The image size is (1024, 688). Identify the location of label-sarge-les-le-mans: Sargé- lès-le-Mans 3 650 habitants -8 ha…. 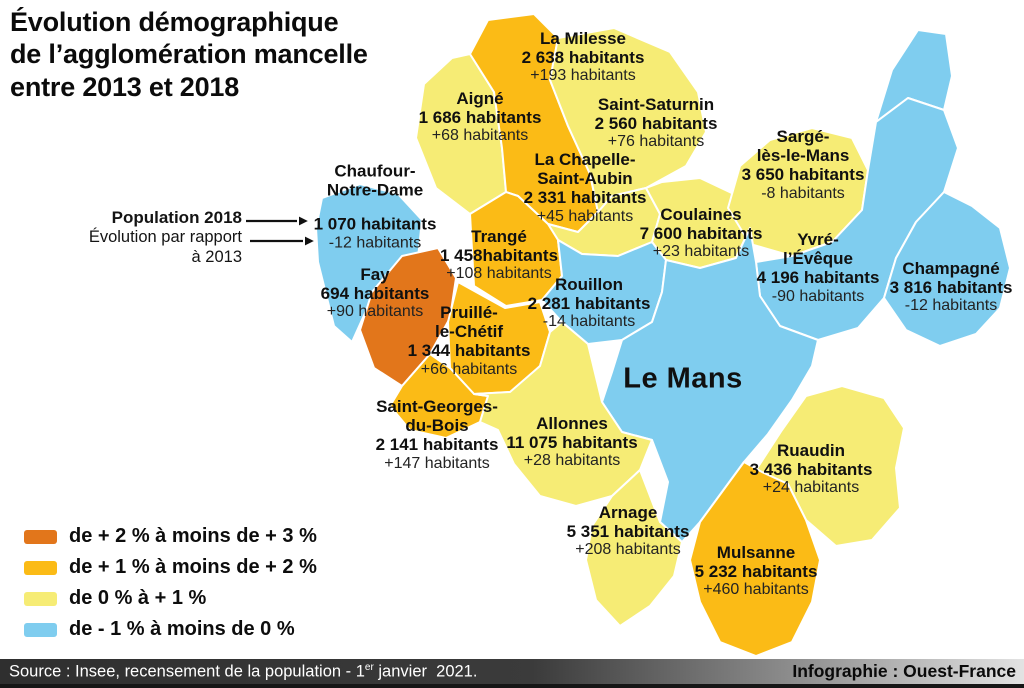
(803, 164).